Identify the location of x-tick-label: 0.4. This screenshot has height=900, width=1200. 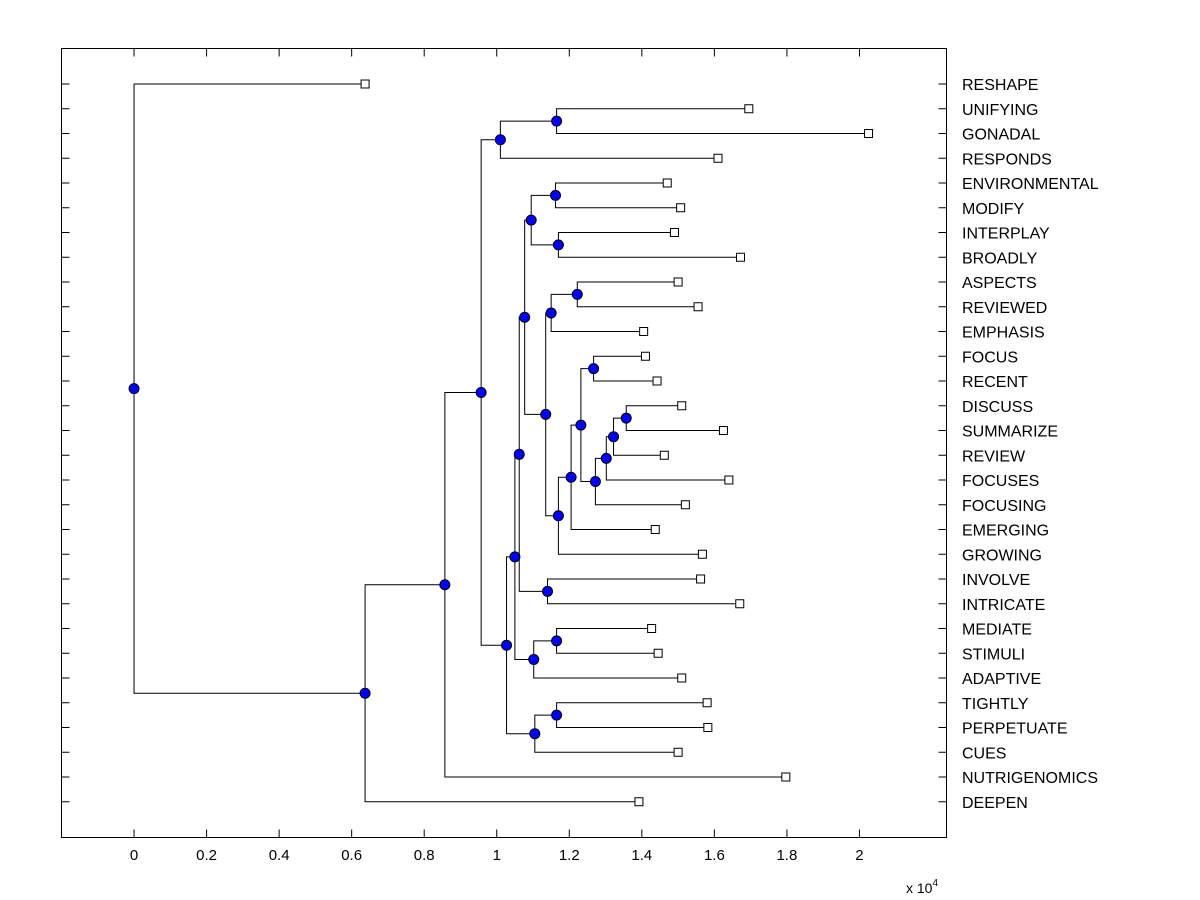
(279, 855).